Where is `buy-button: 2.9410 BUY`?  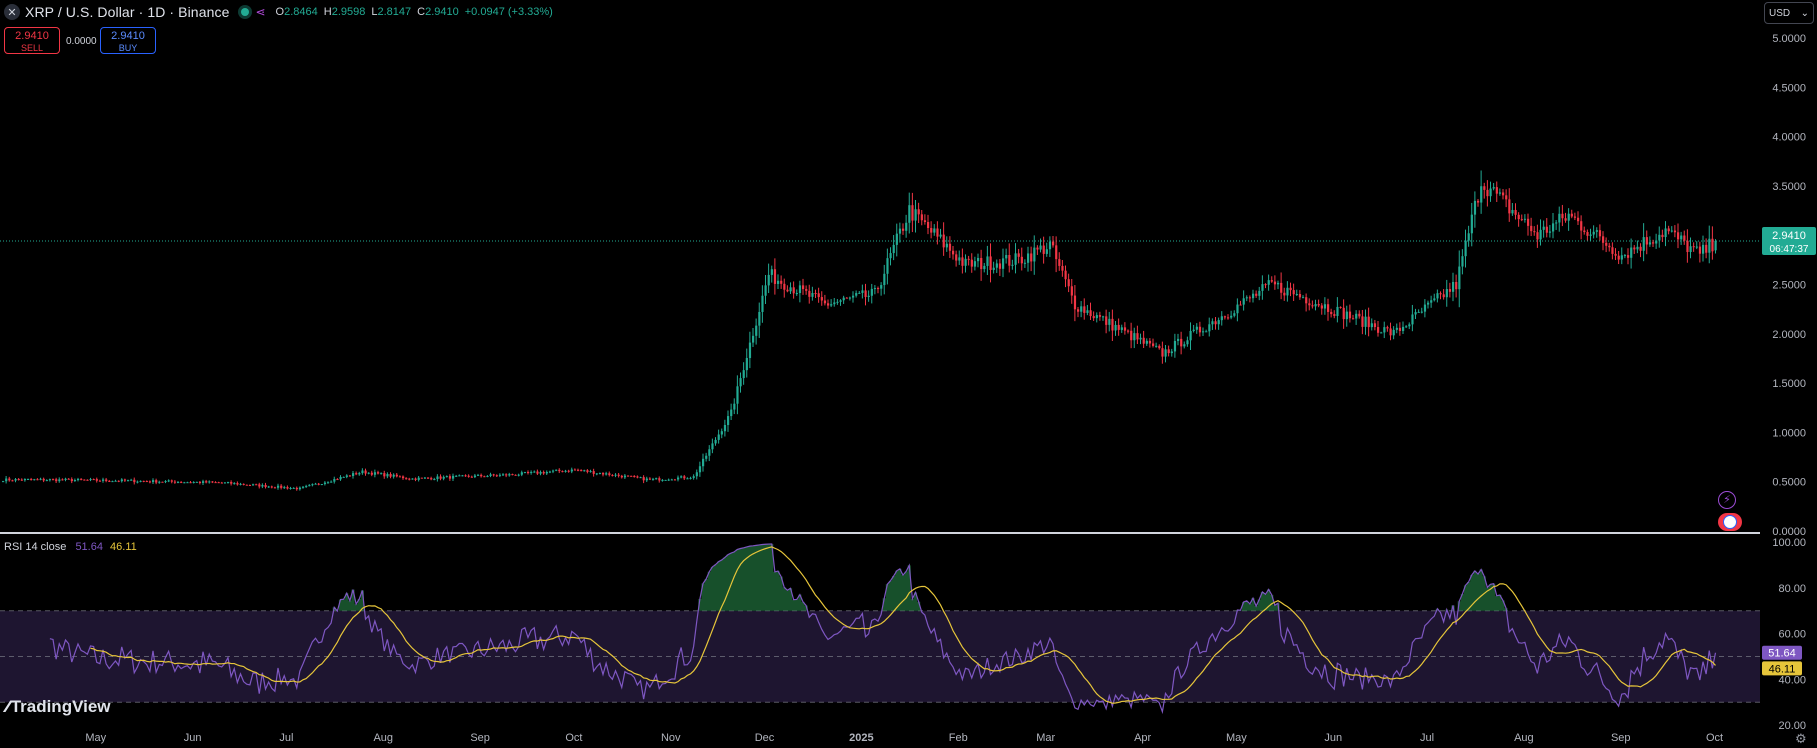 buy-button: 2.9410 BUY is located at coordinates (128, 40).